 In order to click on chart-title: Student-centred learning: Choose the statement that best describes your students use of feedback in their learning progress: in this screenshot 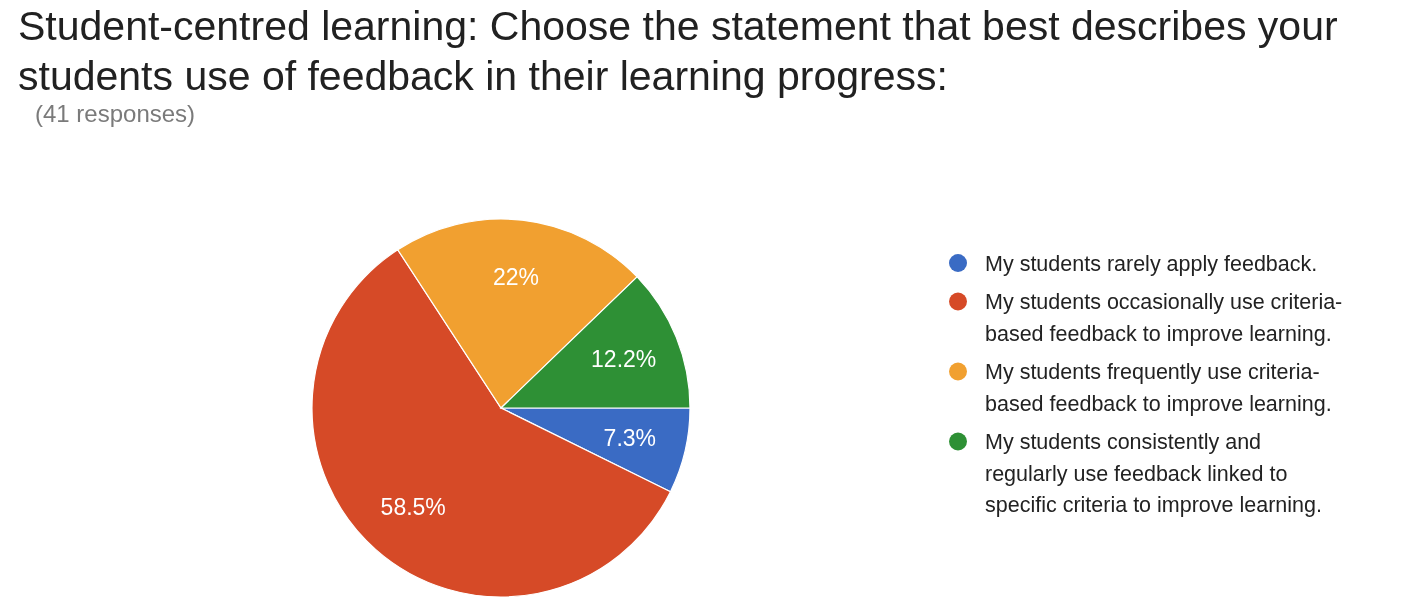, I will do `click(678, 51)`.